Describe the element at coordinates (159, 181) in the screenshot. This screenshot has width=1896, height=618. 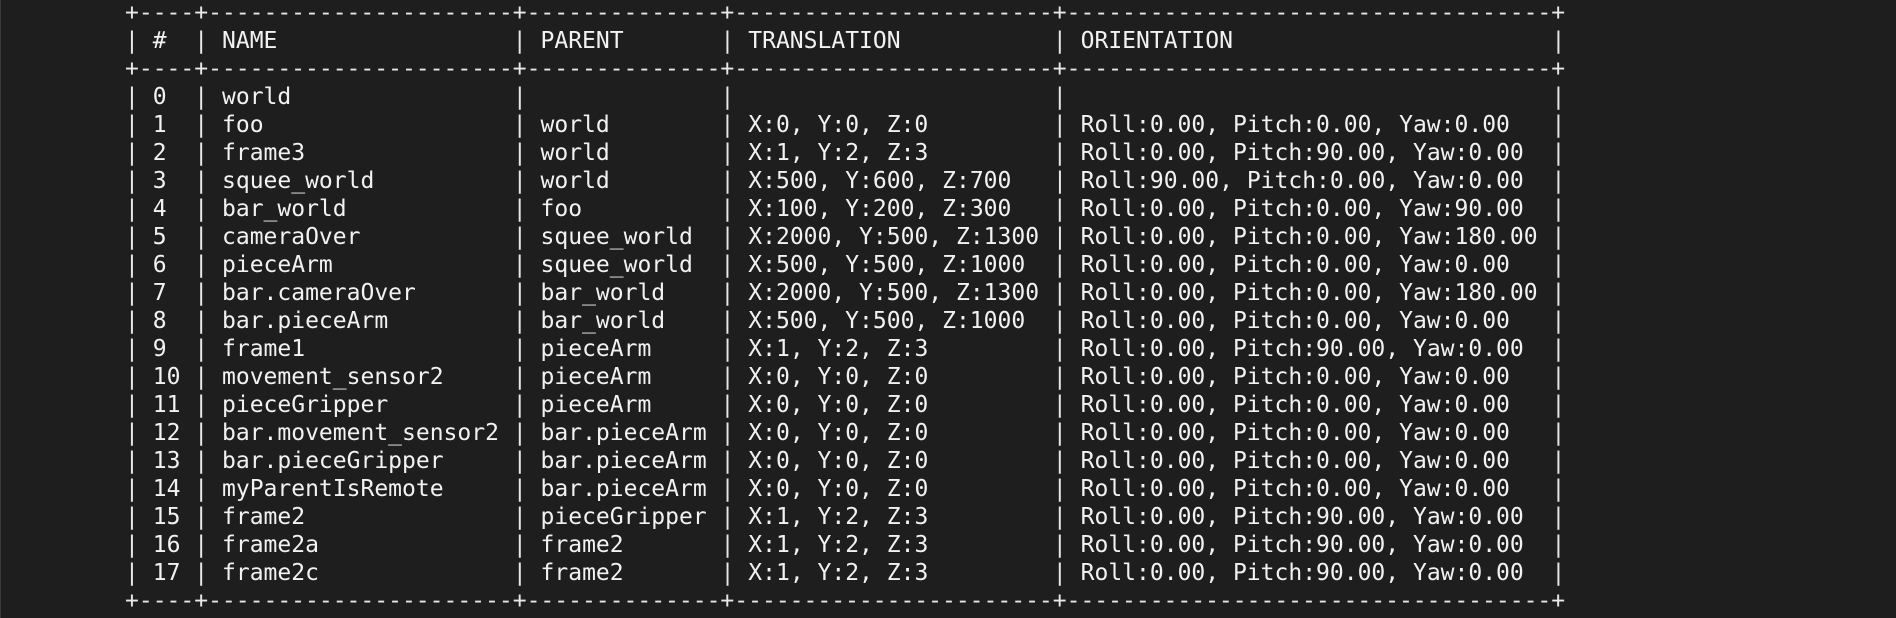
I see `cell-index: 3` at that location.